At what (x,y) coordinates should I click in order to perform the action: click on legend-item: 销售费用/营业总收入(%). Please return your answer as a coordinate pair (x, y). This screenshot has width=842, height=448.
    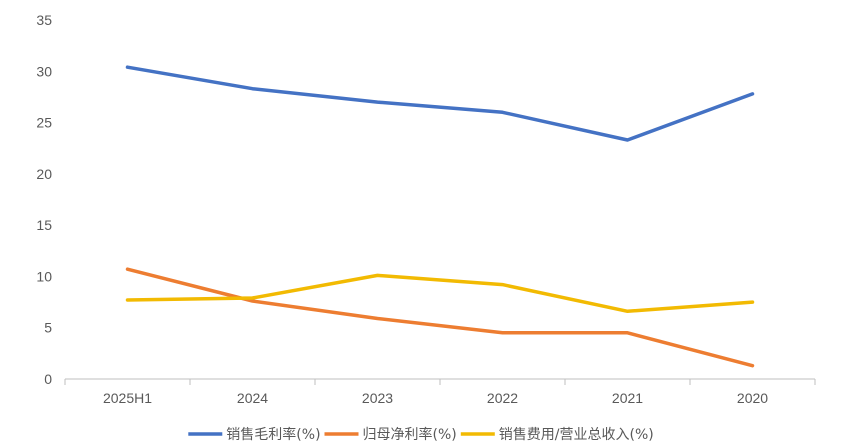
    Looking at the image, I should click on (557, 435).